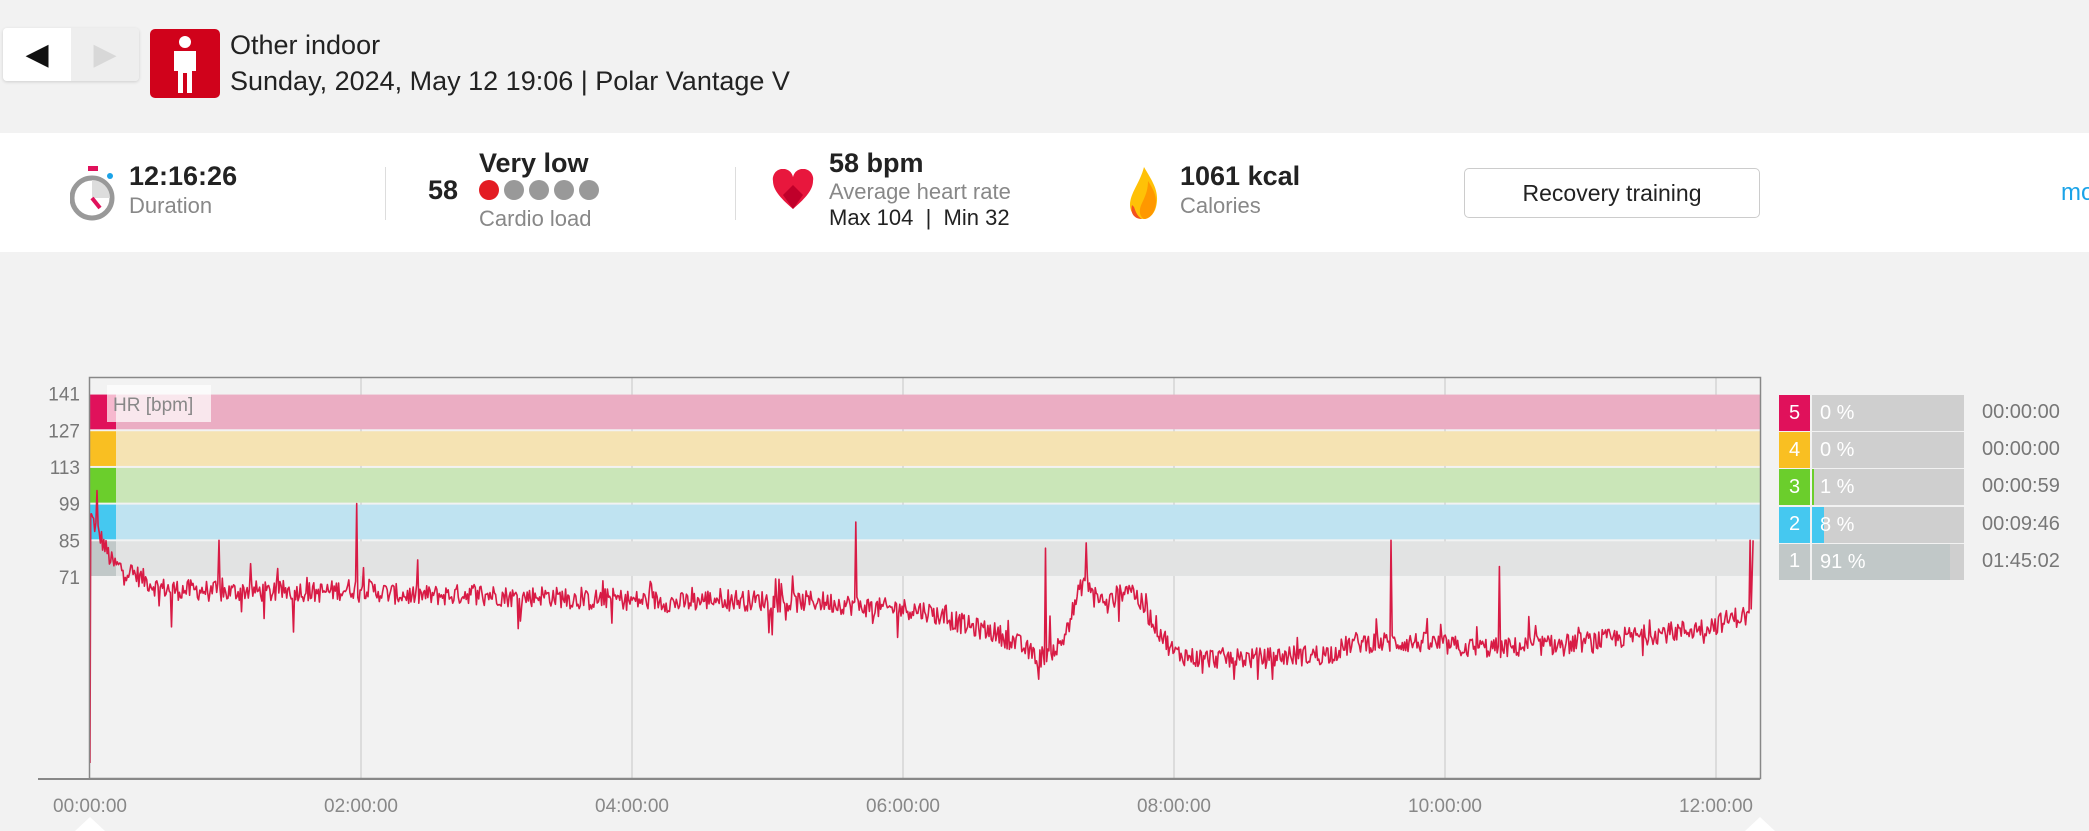  I want to click on zone-row-2: 2 8 %, so click(1871, 524).